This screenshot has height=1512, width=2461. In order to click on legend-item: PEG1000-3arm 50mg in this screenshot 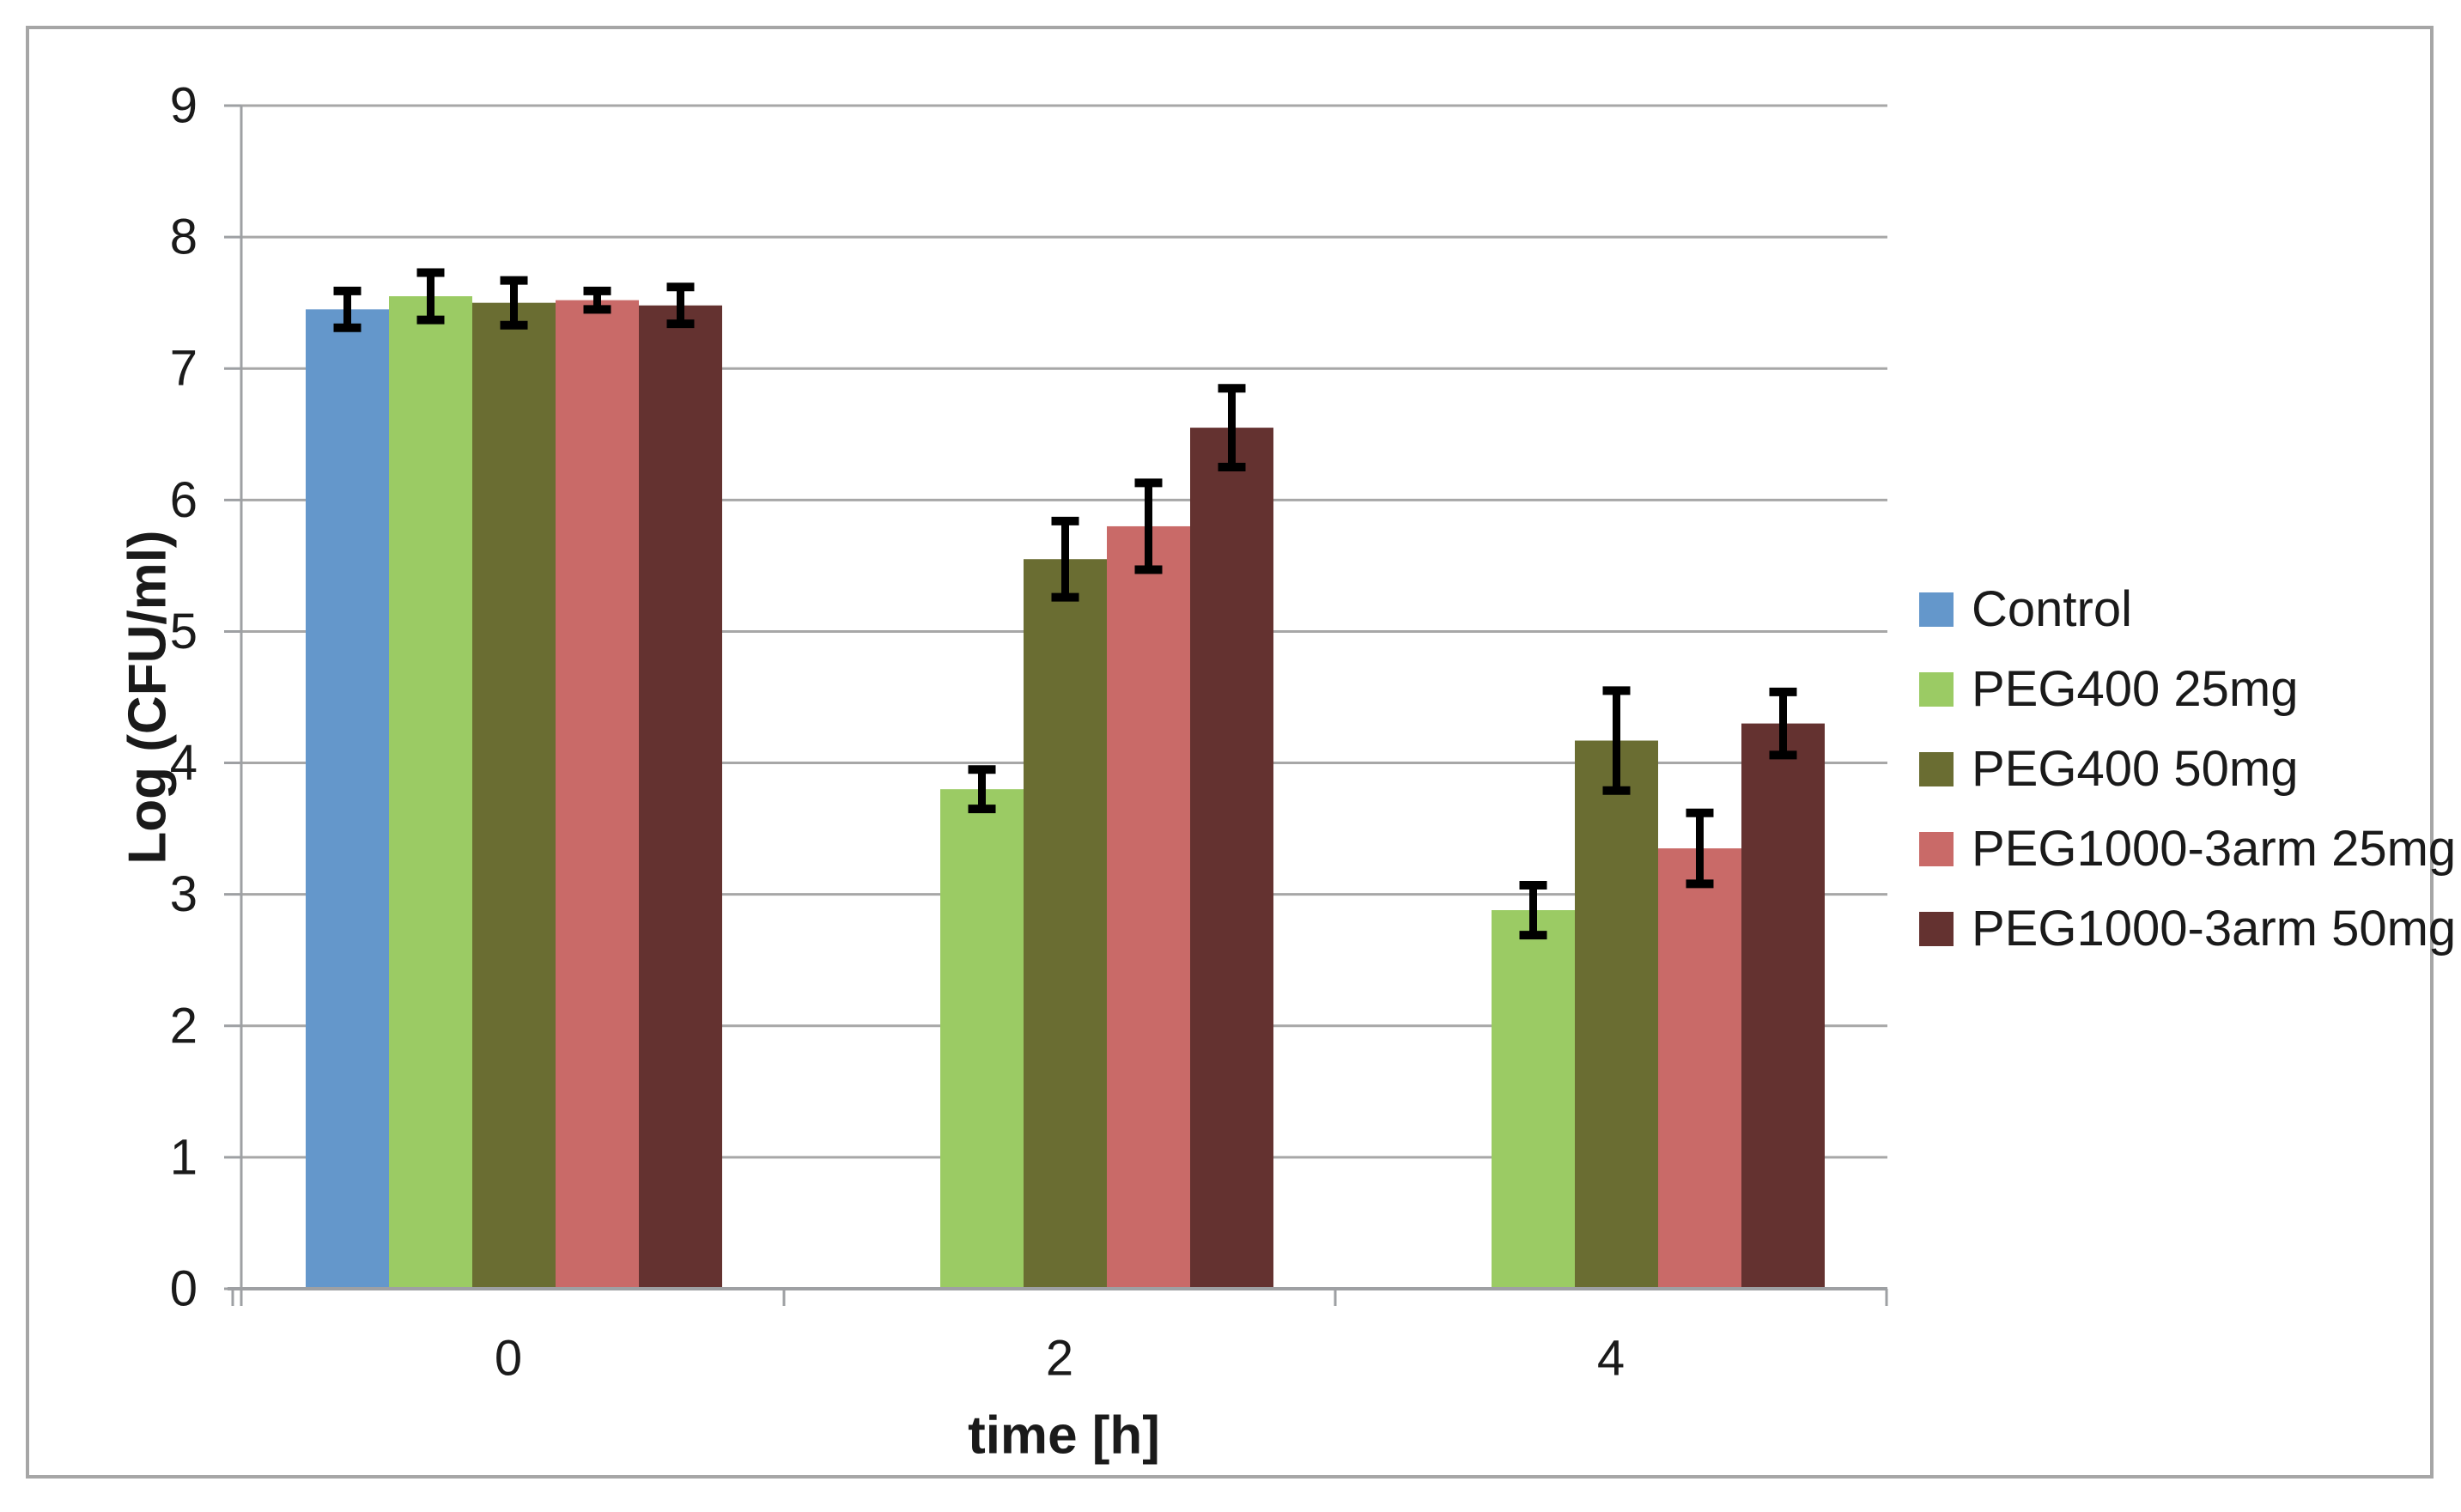, I will do `click(2187, 929)`.